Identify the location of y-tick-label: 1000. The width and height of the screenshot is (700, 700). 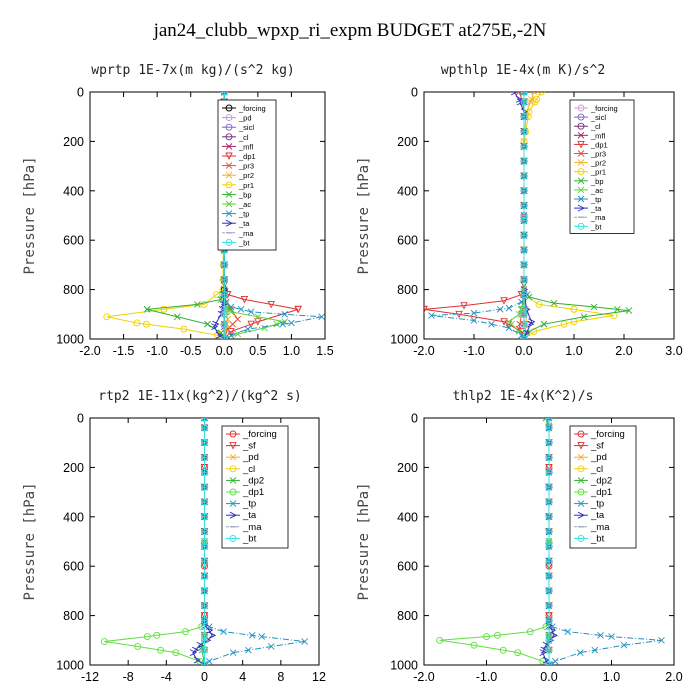
(70, 340).